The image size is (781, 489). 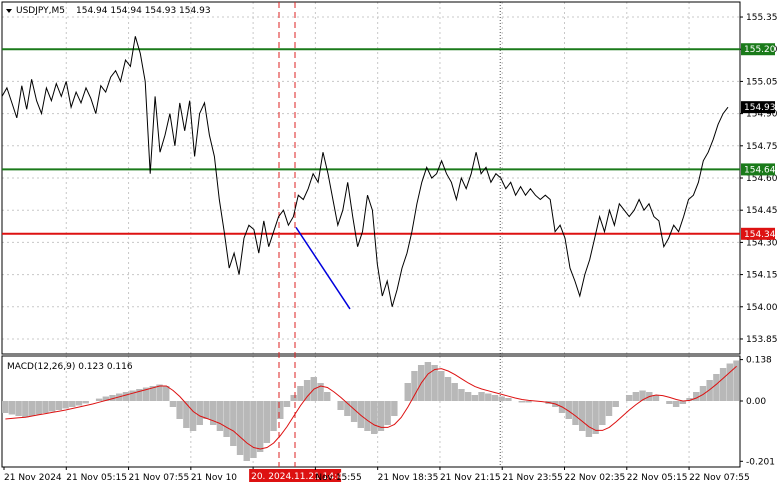 I want to click on current-price-tag, so click(x=758, y=107).